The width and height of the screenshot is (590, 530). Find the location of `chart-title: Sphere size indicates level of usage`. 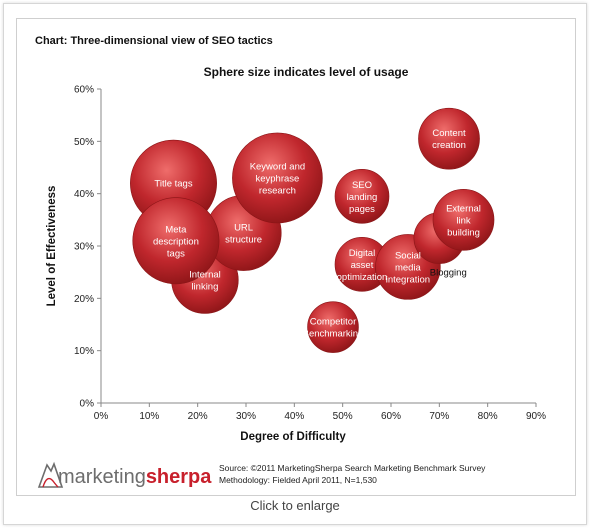

chart-title: Sphere size indicates level of usage is located at coordinates (306, 72).